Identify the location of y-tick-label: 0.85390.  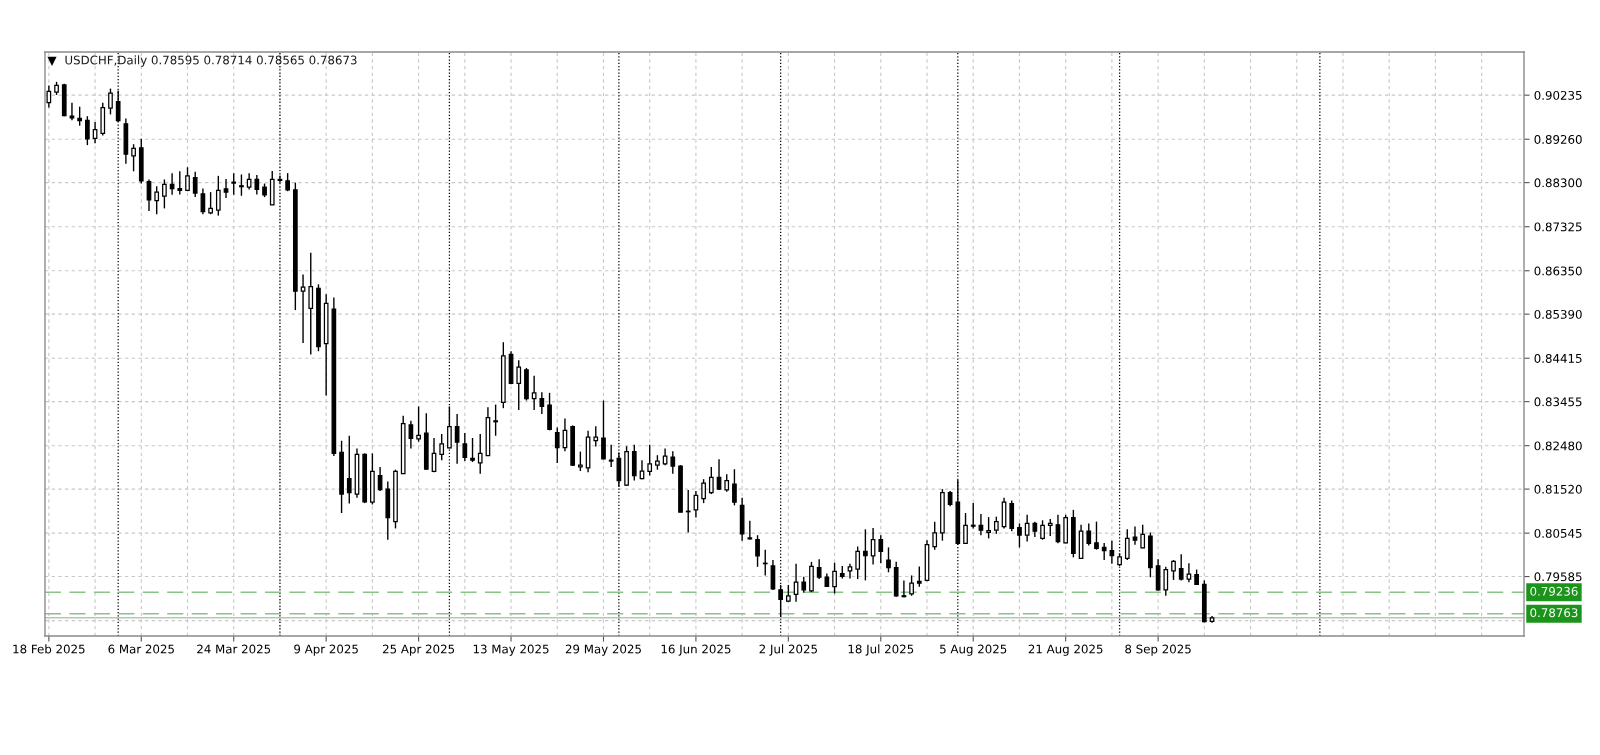
(1558, 314).